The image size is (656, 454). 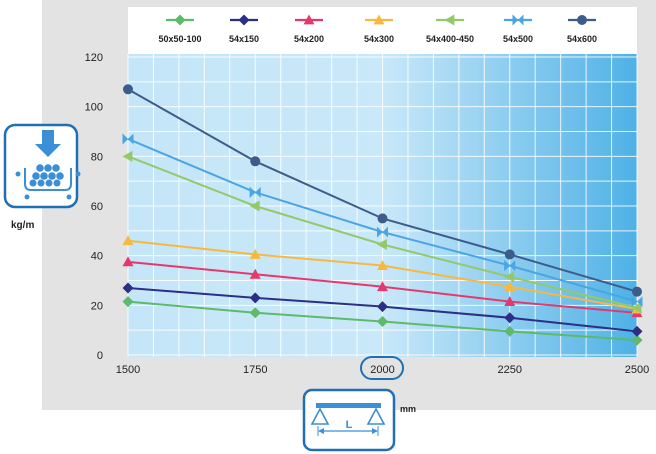 I want to click on legend-label: 54x150, so click(x=244, y=39).